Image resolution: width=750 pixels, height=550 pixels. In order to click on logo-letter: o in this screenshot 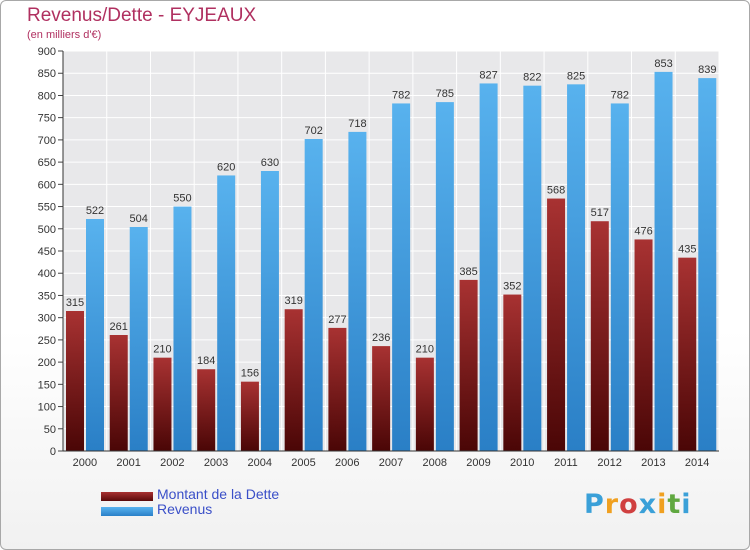, I will do `click(629, 504)`.